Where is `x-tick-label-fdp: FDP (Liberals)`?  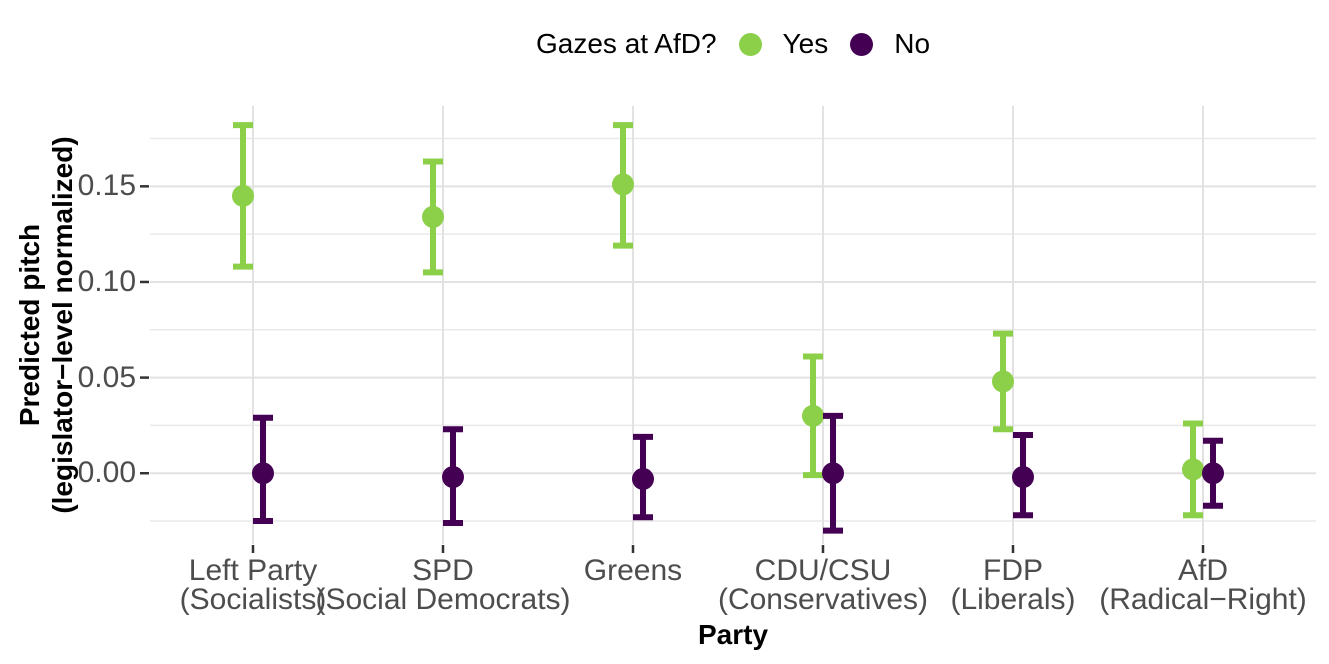
x-tick-label-fdp: FDP (Liberals) is located at coordinates (1013, 585).